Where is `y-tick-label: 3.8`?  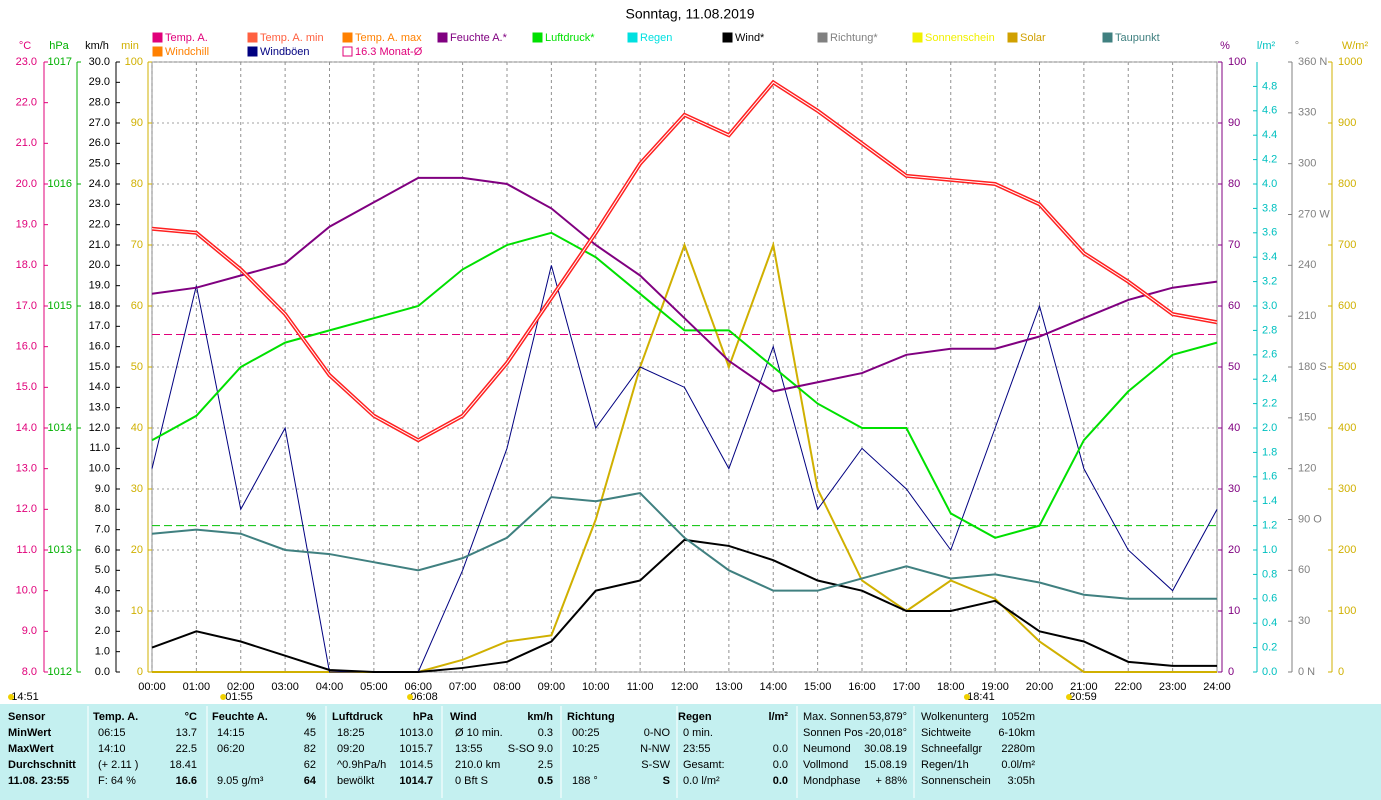 y-tick-label: 3.8 is located at coordinates (1269, 208).